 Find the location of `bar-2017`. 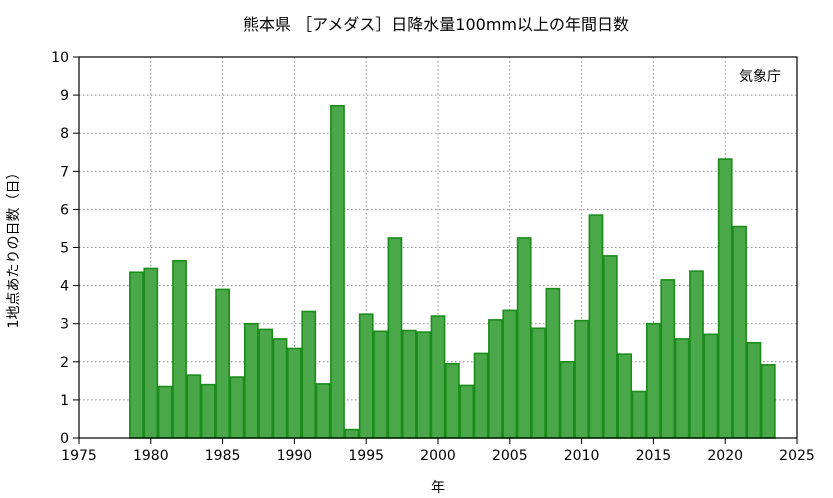

bar-2017 is located at coordinates (682, 388).